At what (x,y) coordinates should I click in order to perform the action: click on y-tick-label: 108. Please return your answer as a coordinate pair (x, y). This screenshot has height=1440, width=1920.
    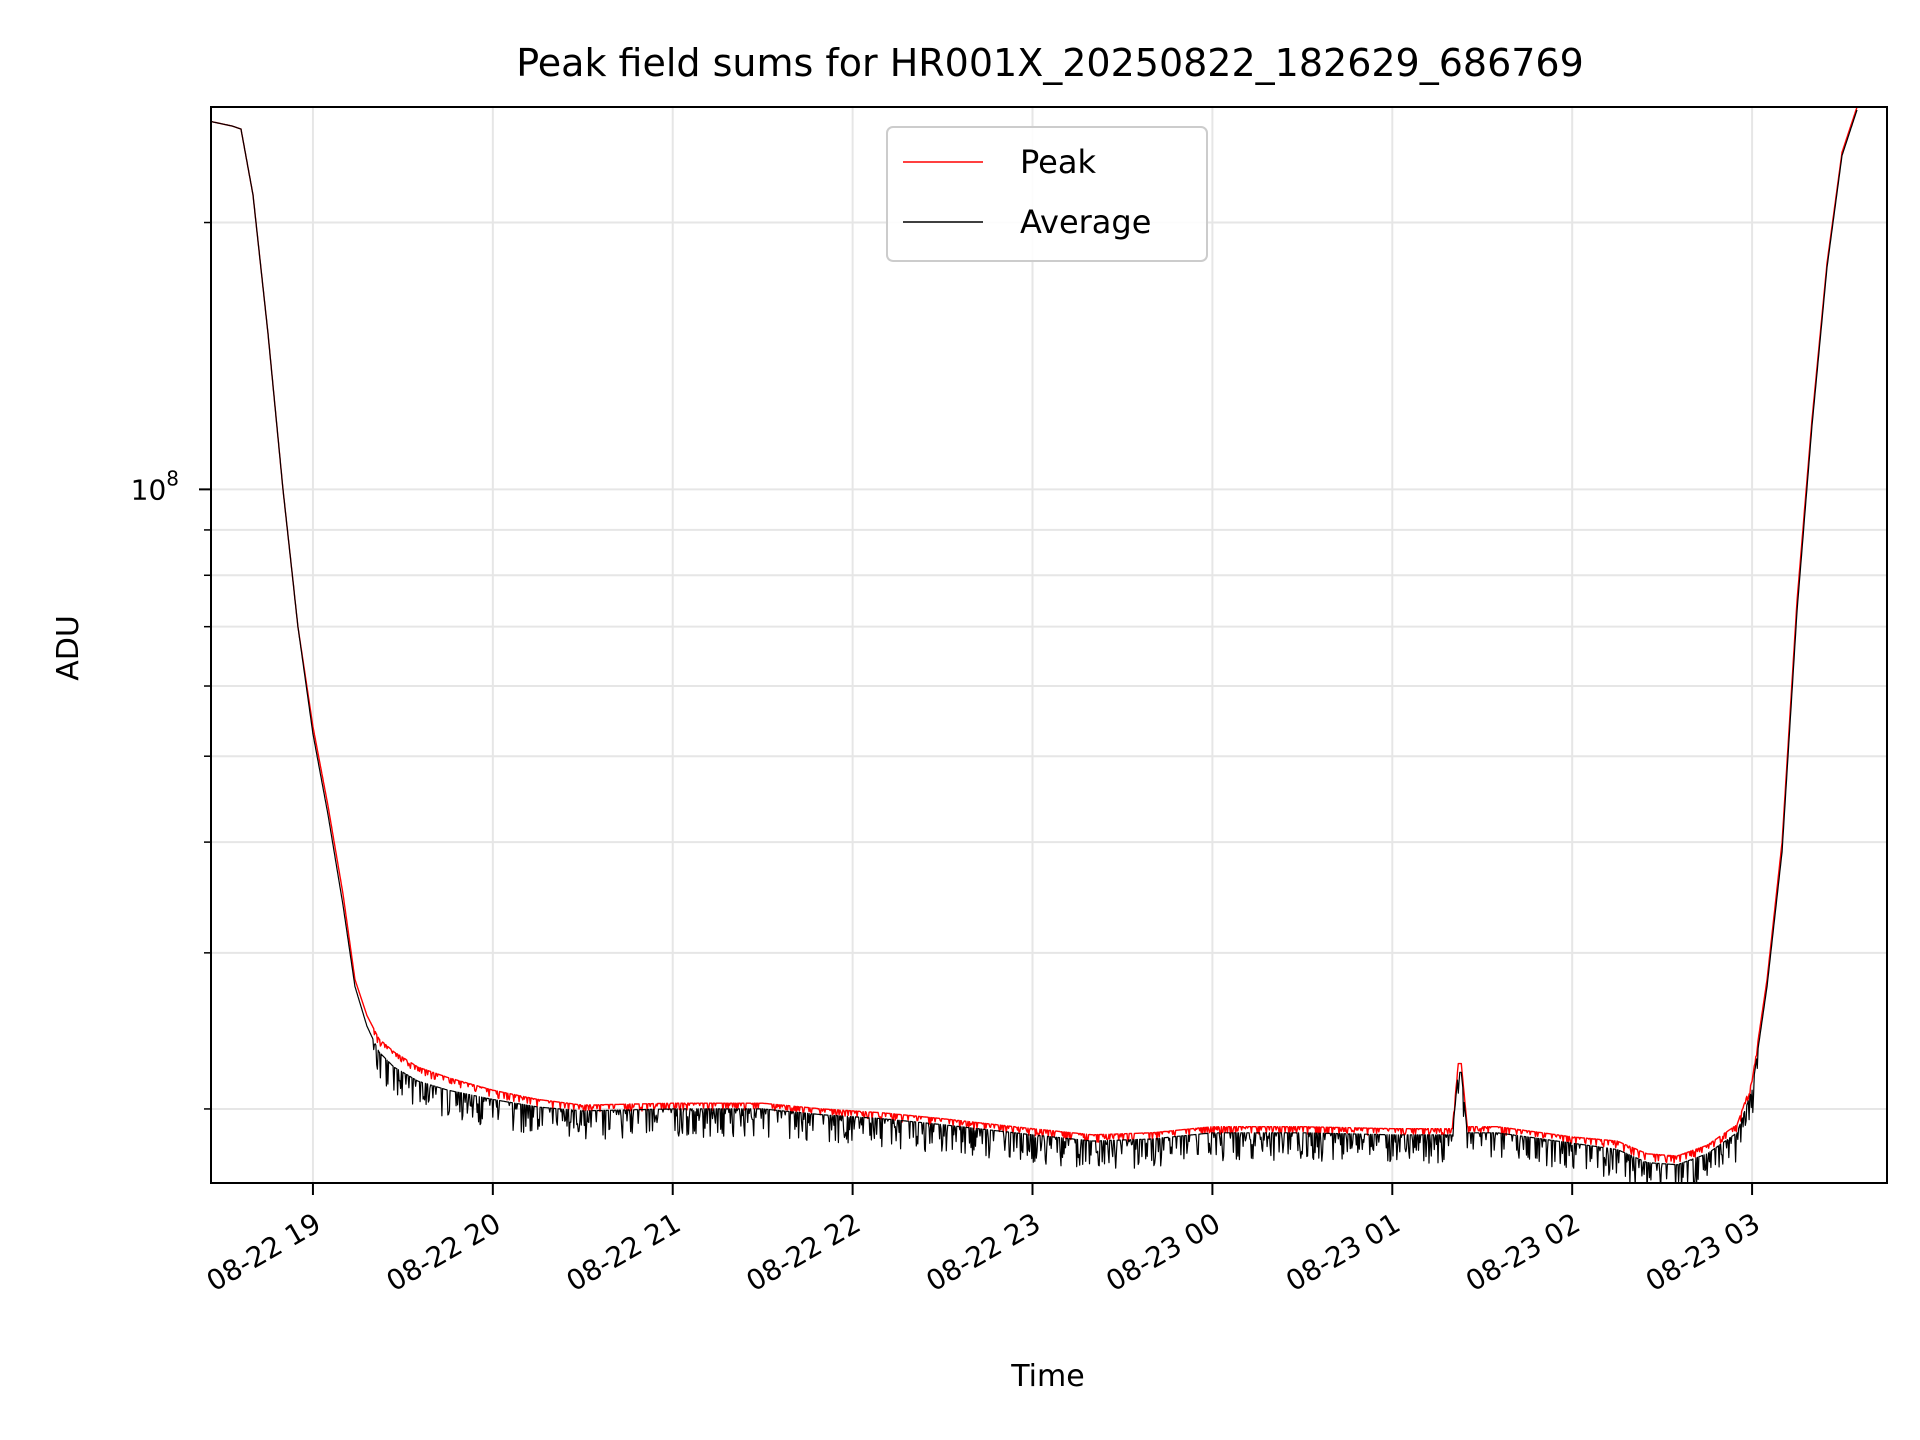
    Looking at the image, I should click on (155, 486).